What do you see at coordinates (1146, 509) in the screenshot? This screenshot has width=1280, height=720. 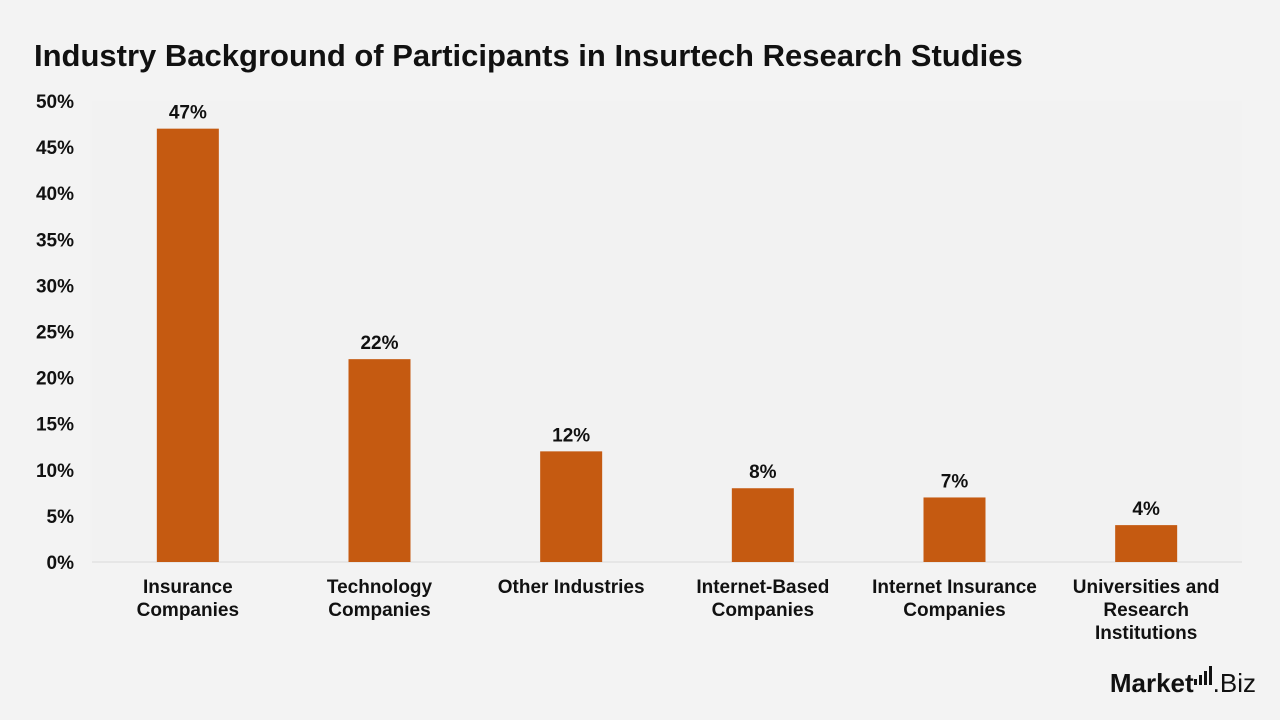 I see `data-label: 4%` at bounding box center [1146, 509].